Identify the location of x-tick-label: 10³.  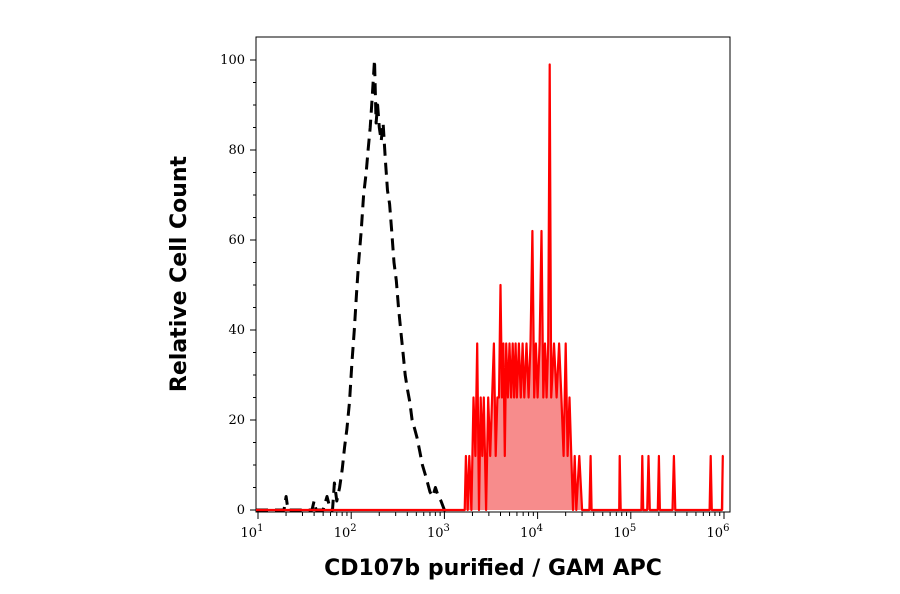
(438, 532).